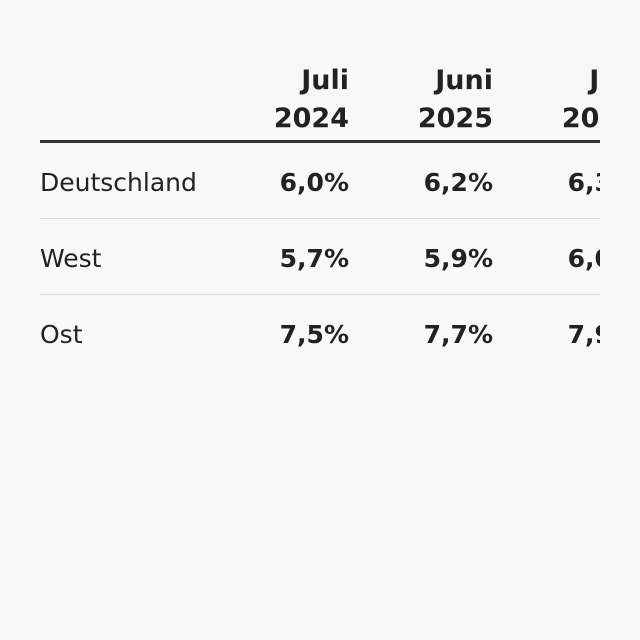 The image size is (640, 640). Describe the element at coordinates (320, 141) in the screenshot. I see `header-rule` at that location.